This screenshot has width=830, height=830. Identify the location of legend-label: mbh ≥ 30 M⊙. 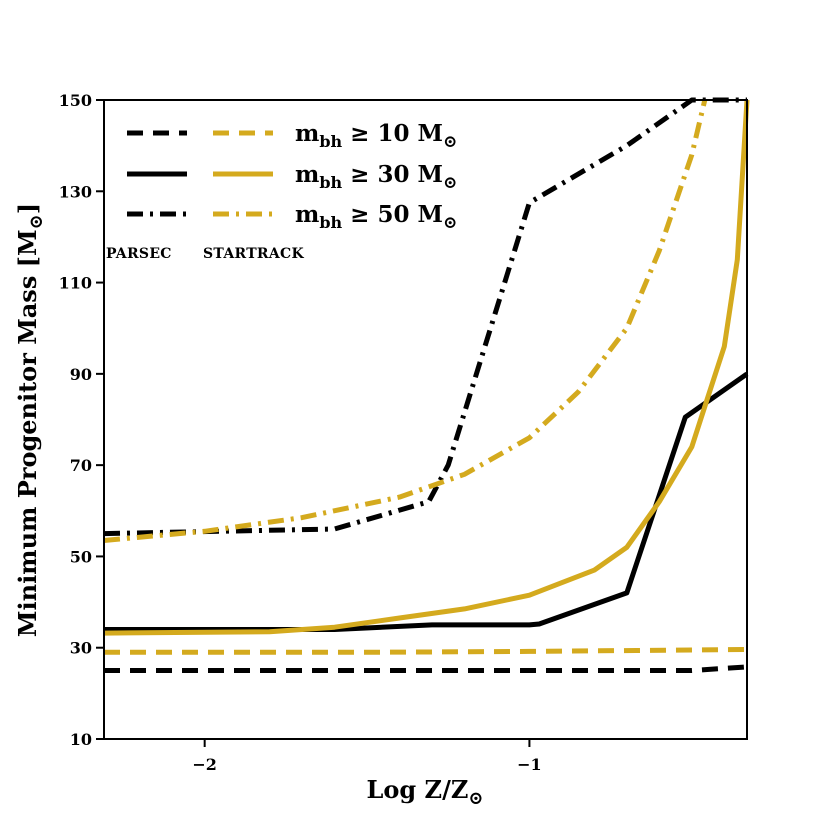
(376, 177).